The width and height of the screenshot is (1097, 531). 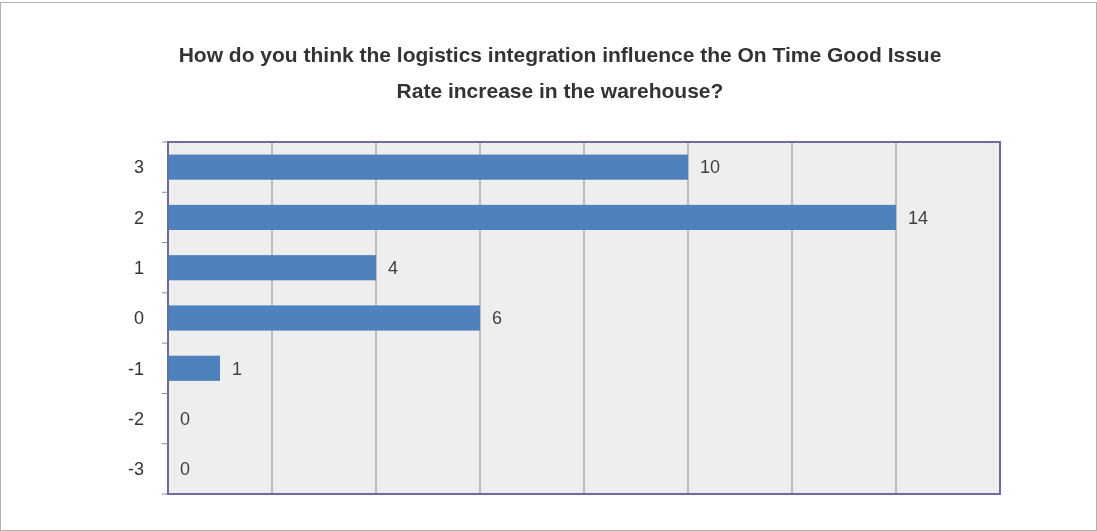 What do you see at coordinates (918, 217) in the screenshot?
I see `data-label: 14` at bounding box center [918, 217].